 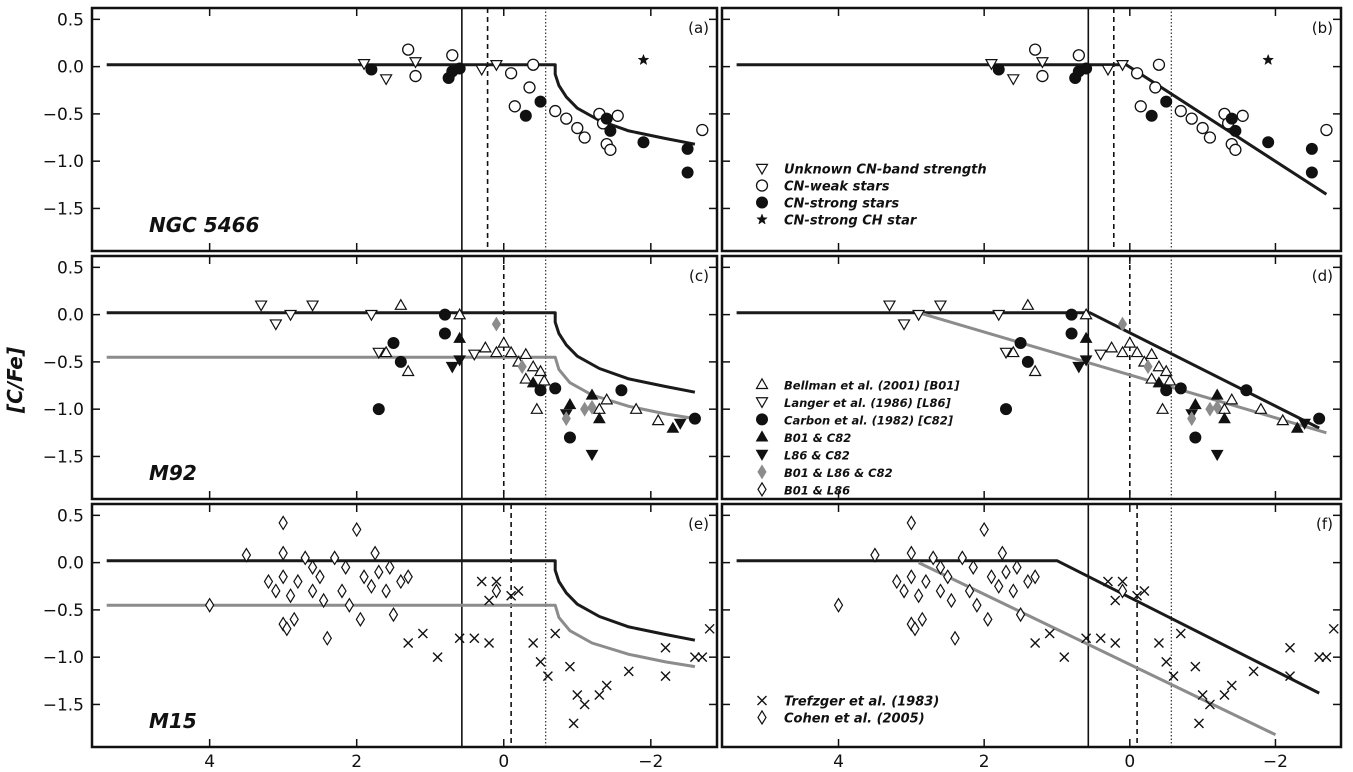 What do you see at coordinates (838, 473) in the screenshot?
I see `legend-label: B01 & L86 & C82` at bounding box center [838, 473].